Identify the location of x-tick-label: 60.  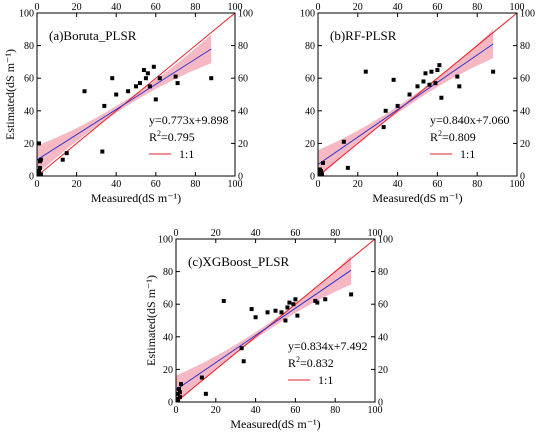
(437, 184).